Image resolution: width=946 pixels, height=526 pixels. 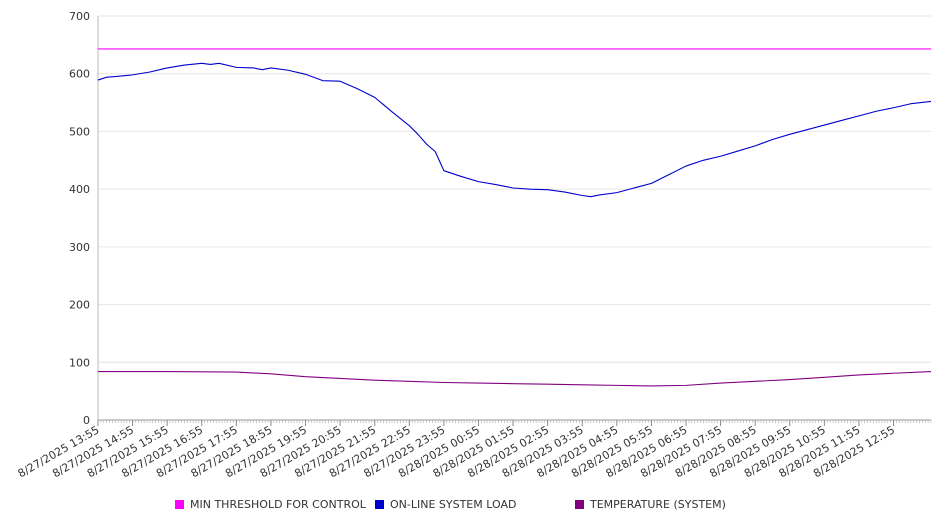 I want to click on legend-item-min-threshold: MIN THRESHOLD FOR CONTROL, so click(x=270, y=504).